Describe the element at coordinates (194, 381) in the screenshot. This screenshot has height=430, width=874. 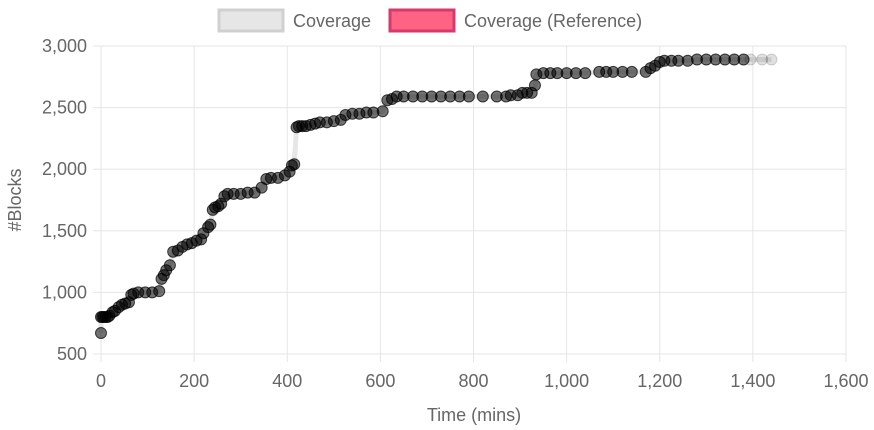
I see `x-tick-label: 200` at that location.